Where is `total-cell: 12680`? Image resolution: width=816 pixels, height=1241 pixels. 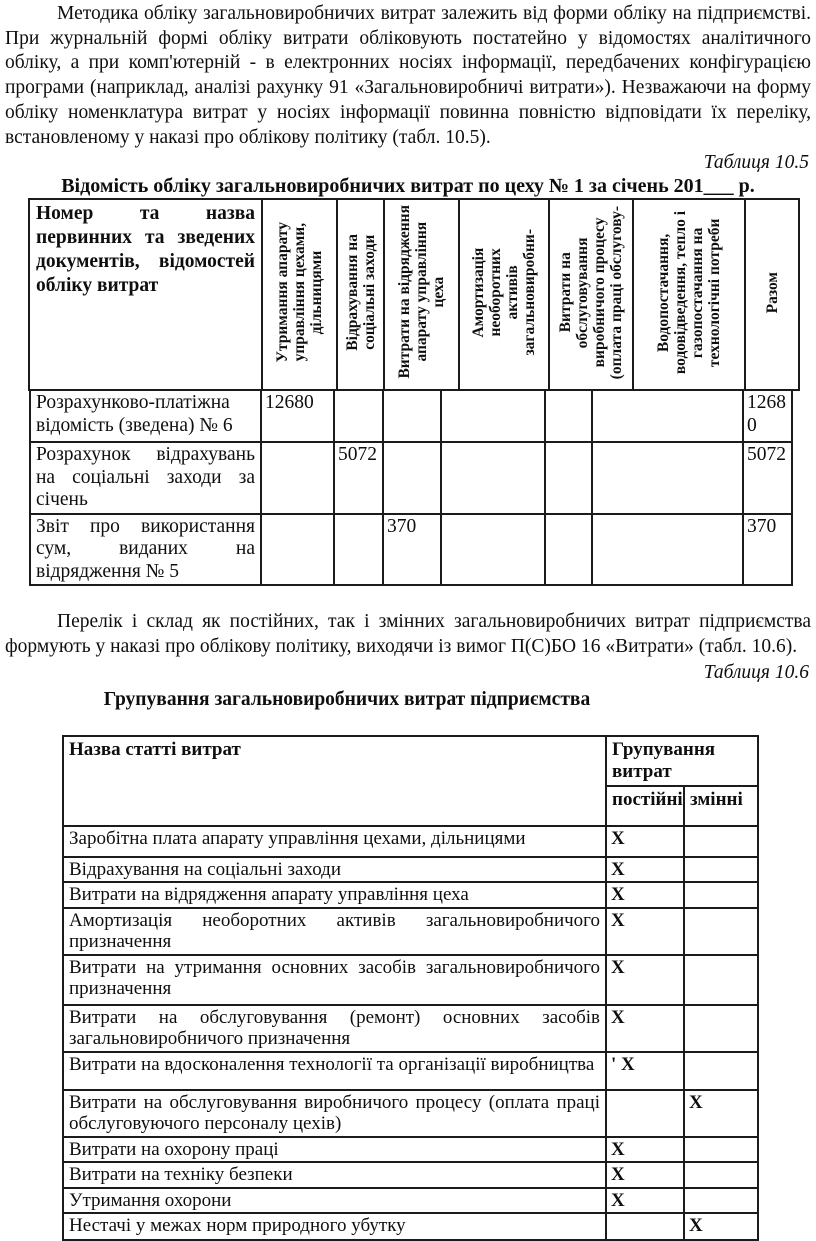
total-cell: 12680 is located at coordinates (767, 416).